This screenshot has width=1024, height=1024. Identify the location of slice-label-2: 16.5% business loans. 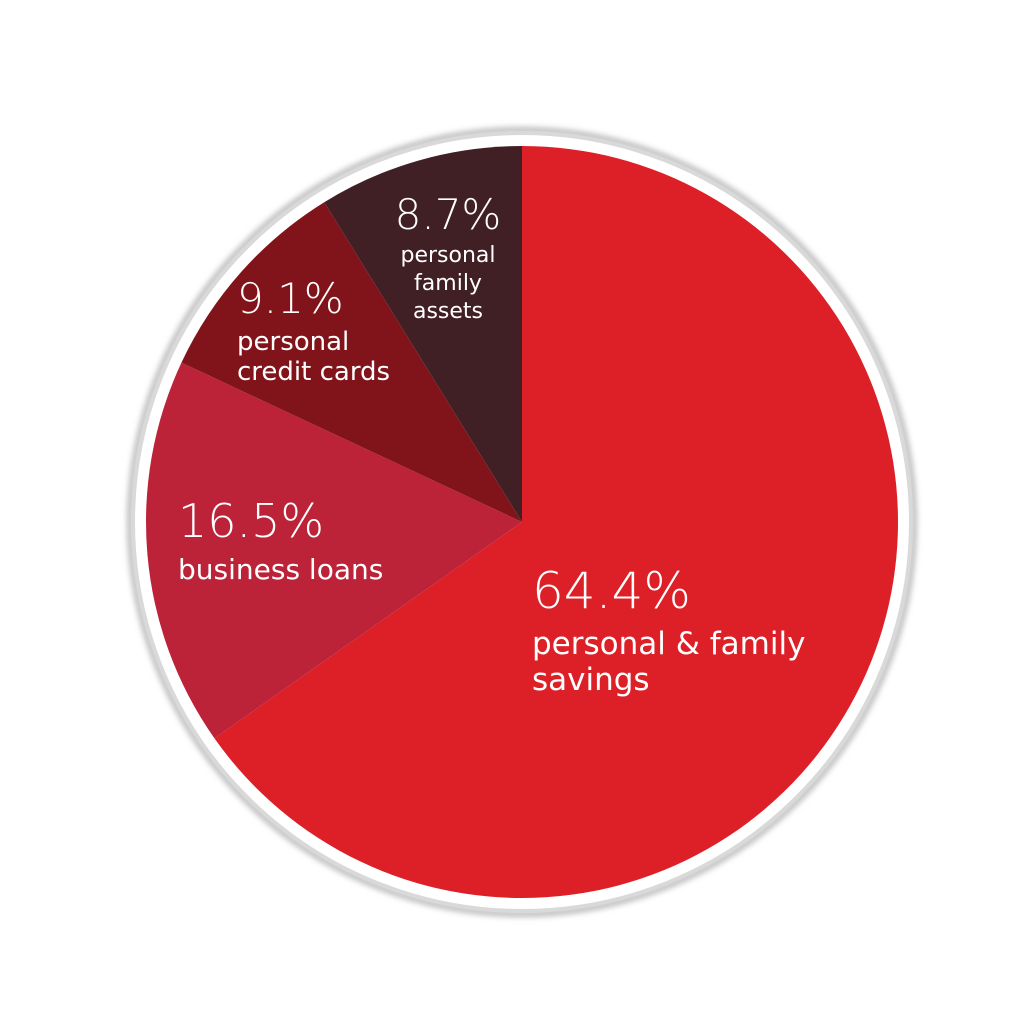
(280, 540).